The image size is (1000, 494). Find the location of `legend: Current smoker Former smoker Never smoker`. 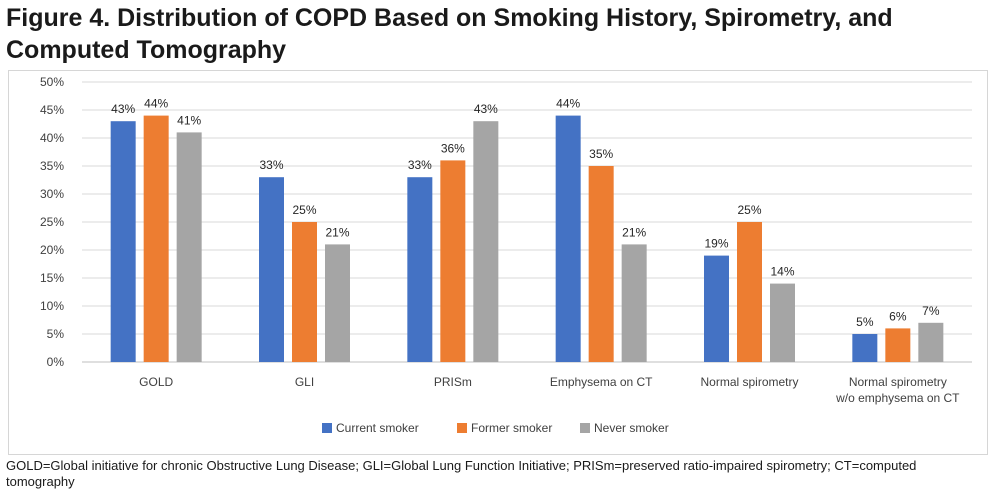

legend: Current smoker Former smoker Never smoker is located at coordinates (495, 428).